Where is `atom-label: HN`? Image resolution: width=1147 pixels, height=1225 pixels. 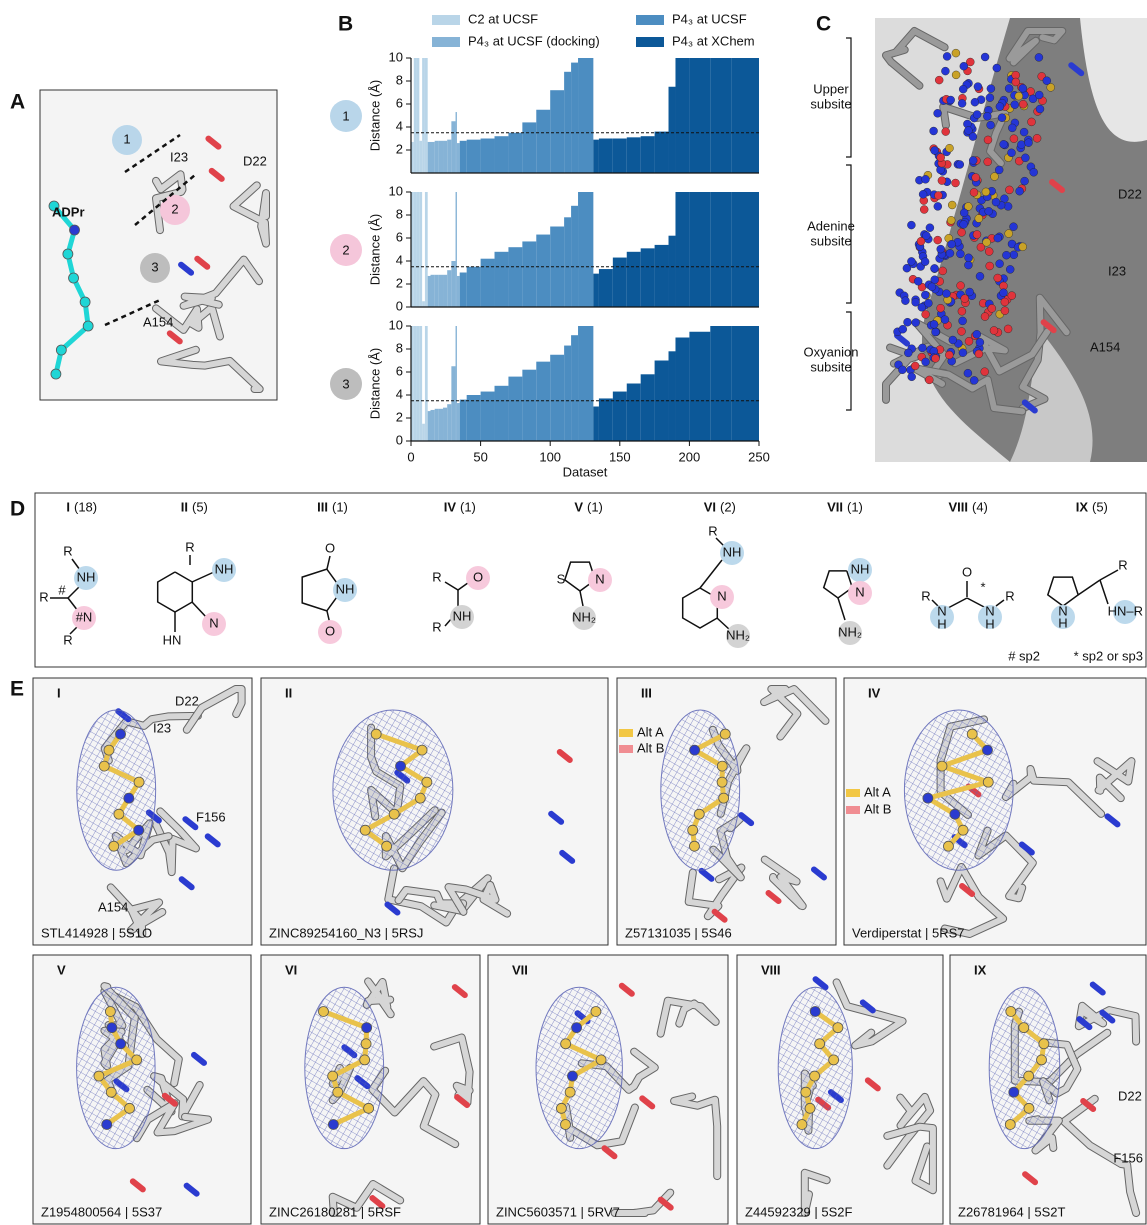 atom-label: HN is located at coordinates (172, 639).